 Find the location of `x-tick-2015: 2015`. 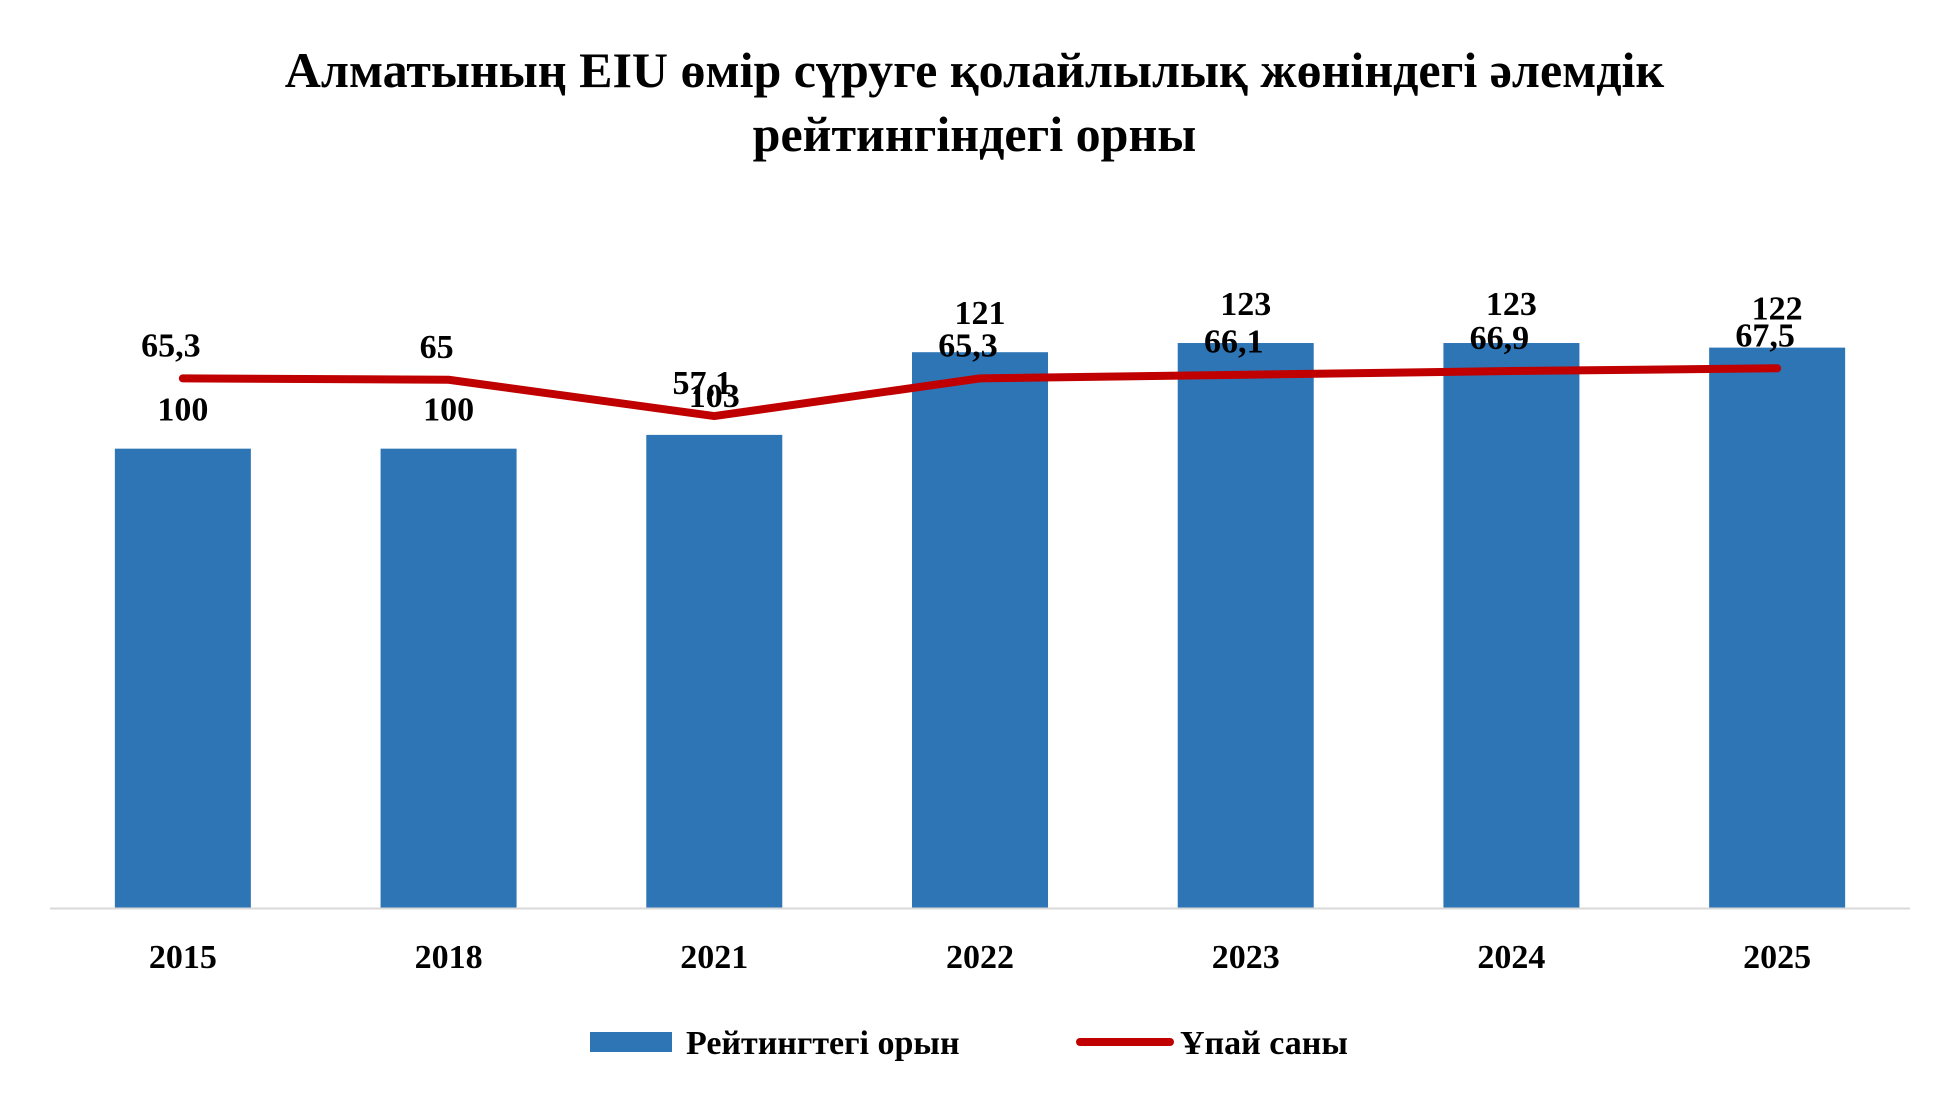

x-tick-2015: 2015 is located at coordinates (183, 957).